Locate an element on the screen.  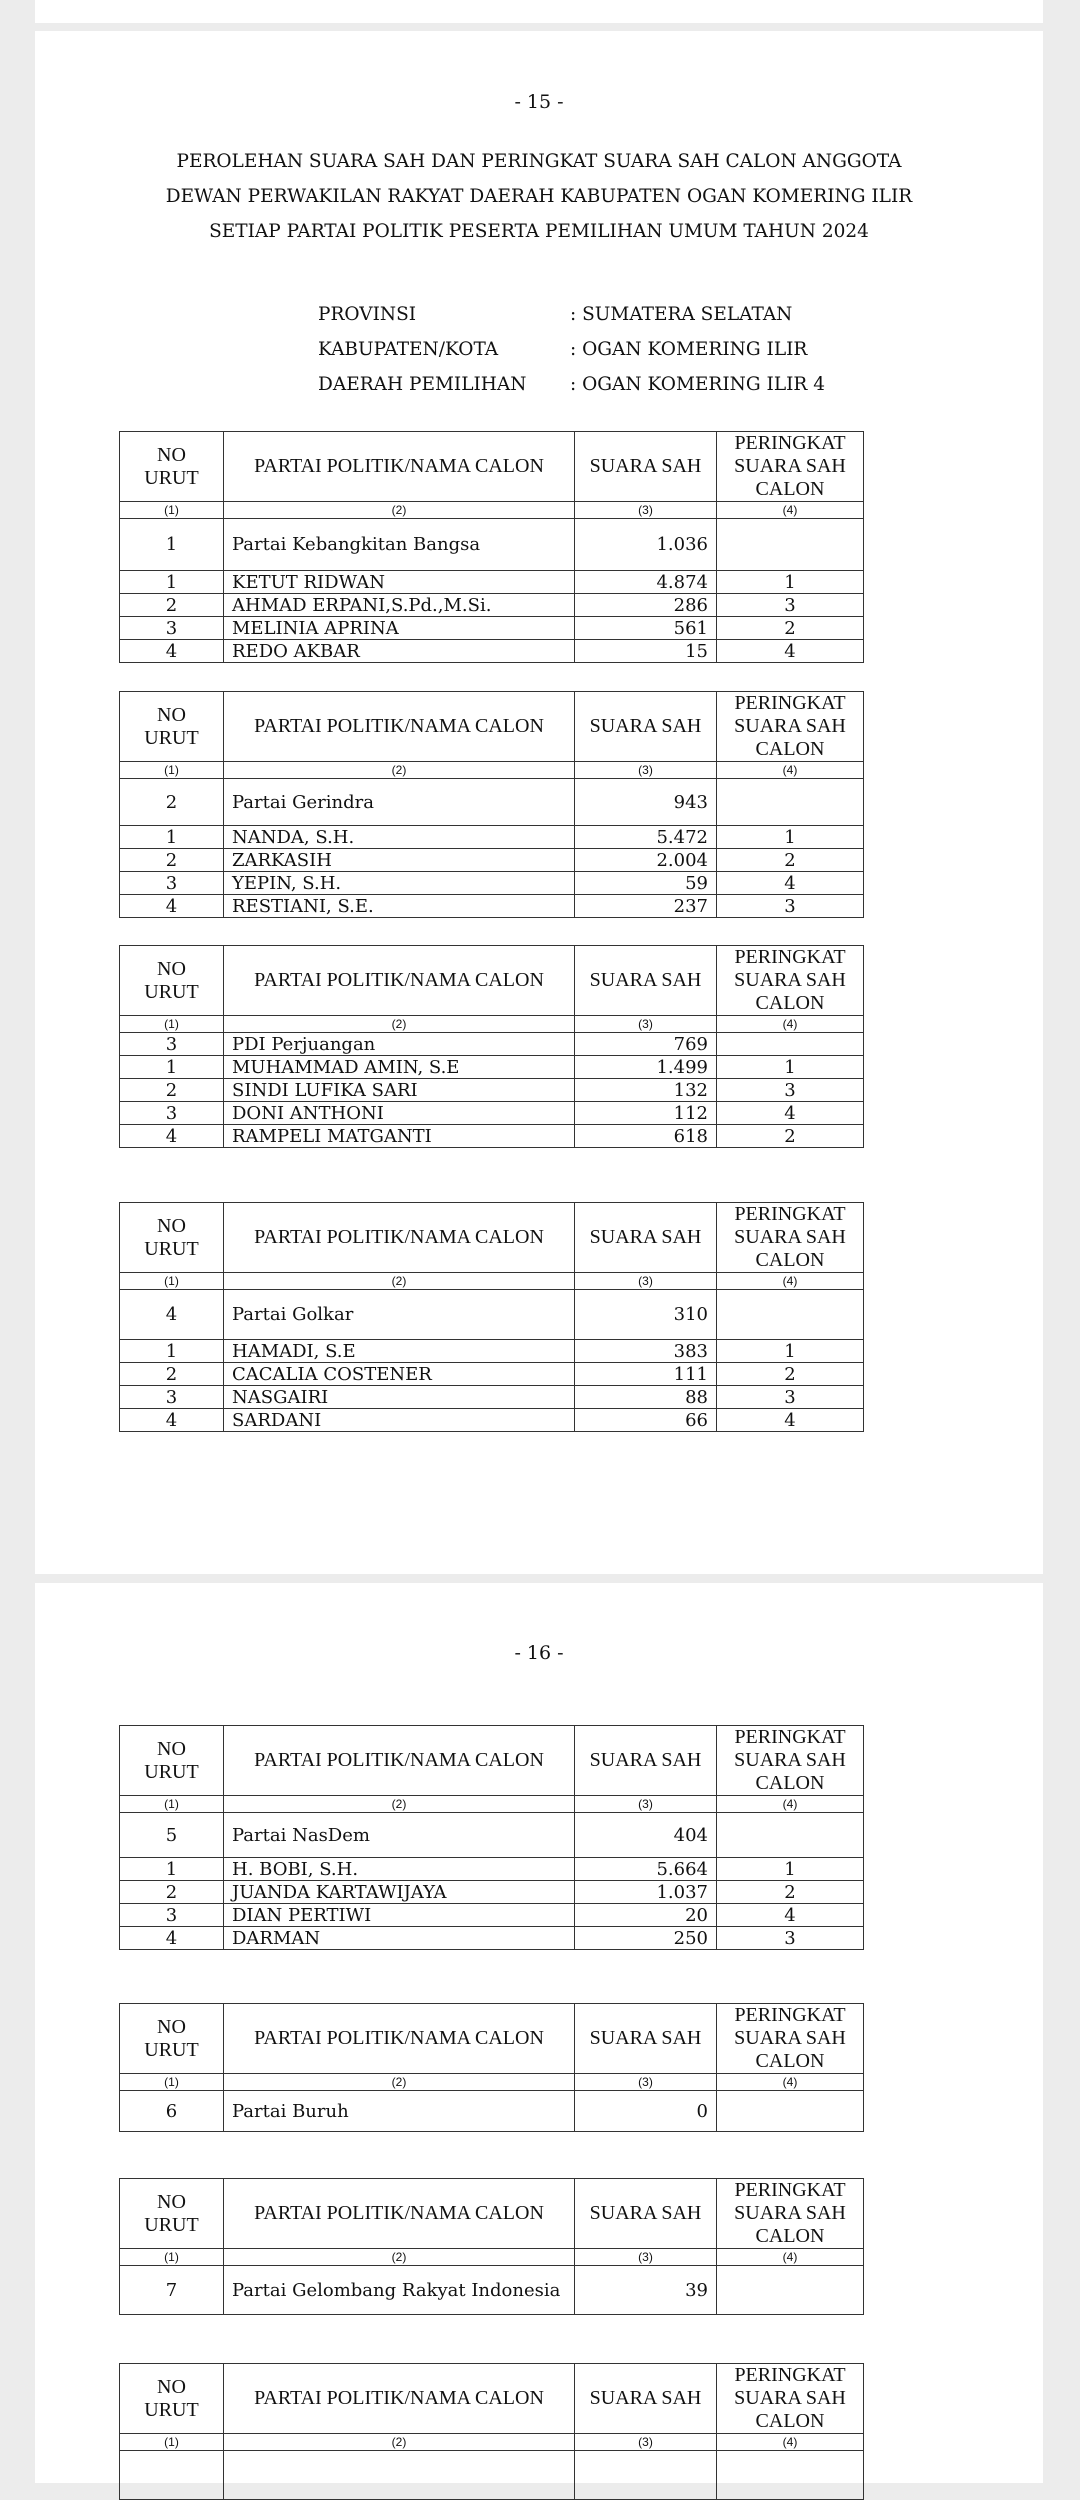
previous-page-edge is located at coordinates (539, 11).